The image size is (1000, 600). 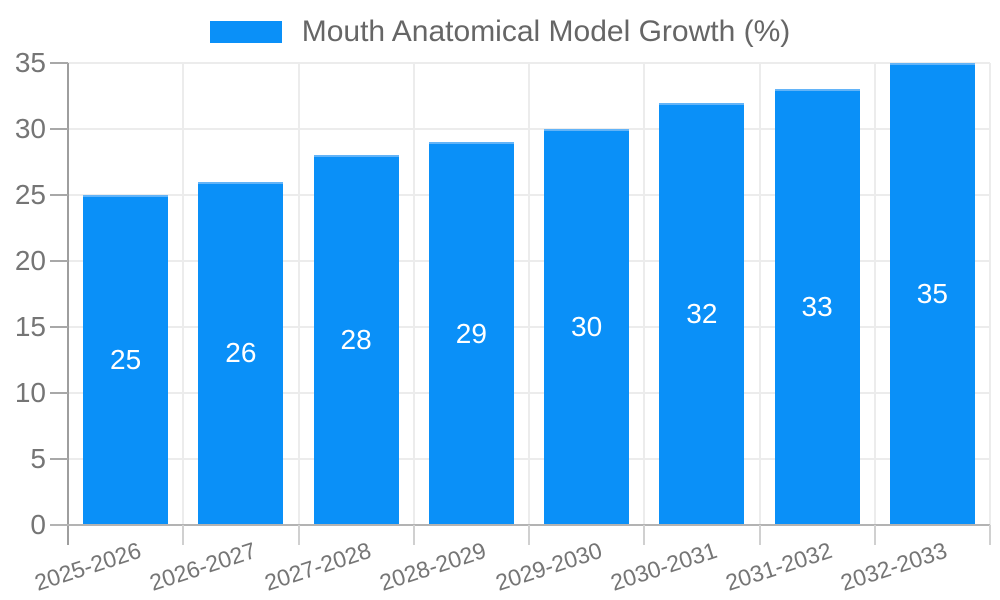 What do you see at coordinates (30, 194) in the screenshot?
I see `y-tick-label: 25` at bounding box center [30, 194].